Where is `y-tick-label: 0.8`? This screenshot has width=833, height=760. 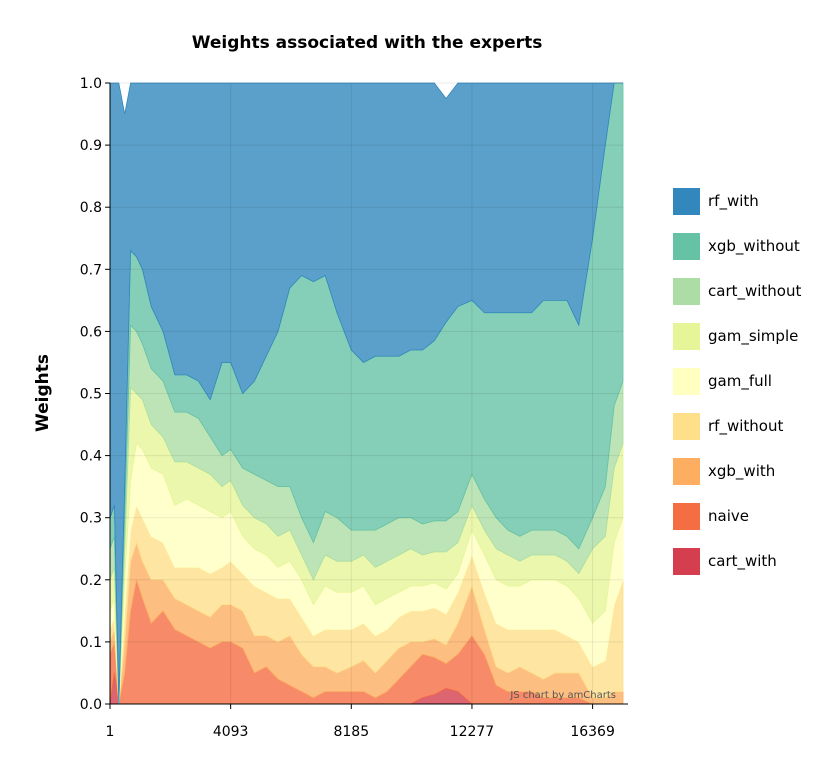
y-tick-label: 0.8 is located at coordinates (91, 208).